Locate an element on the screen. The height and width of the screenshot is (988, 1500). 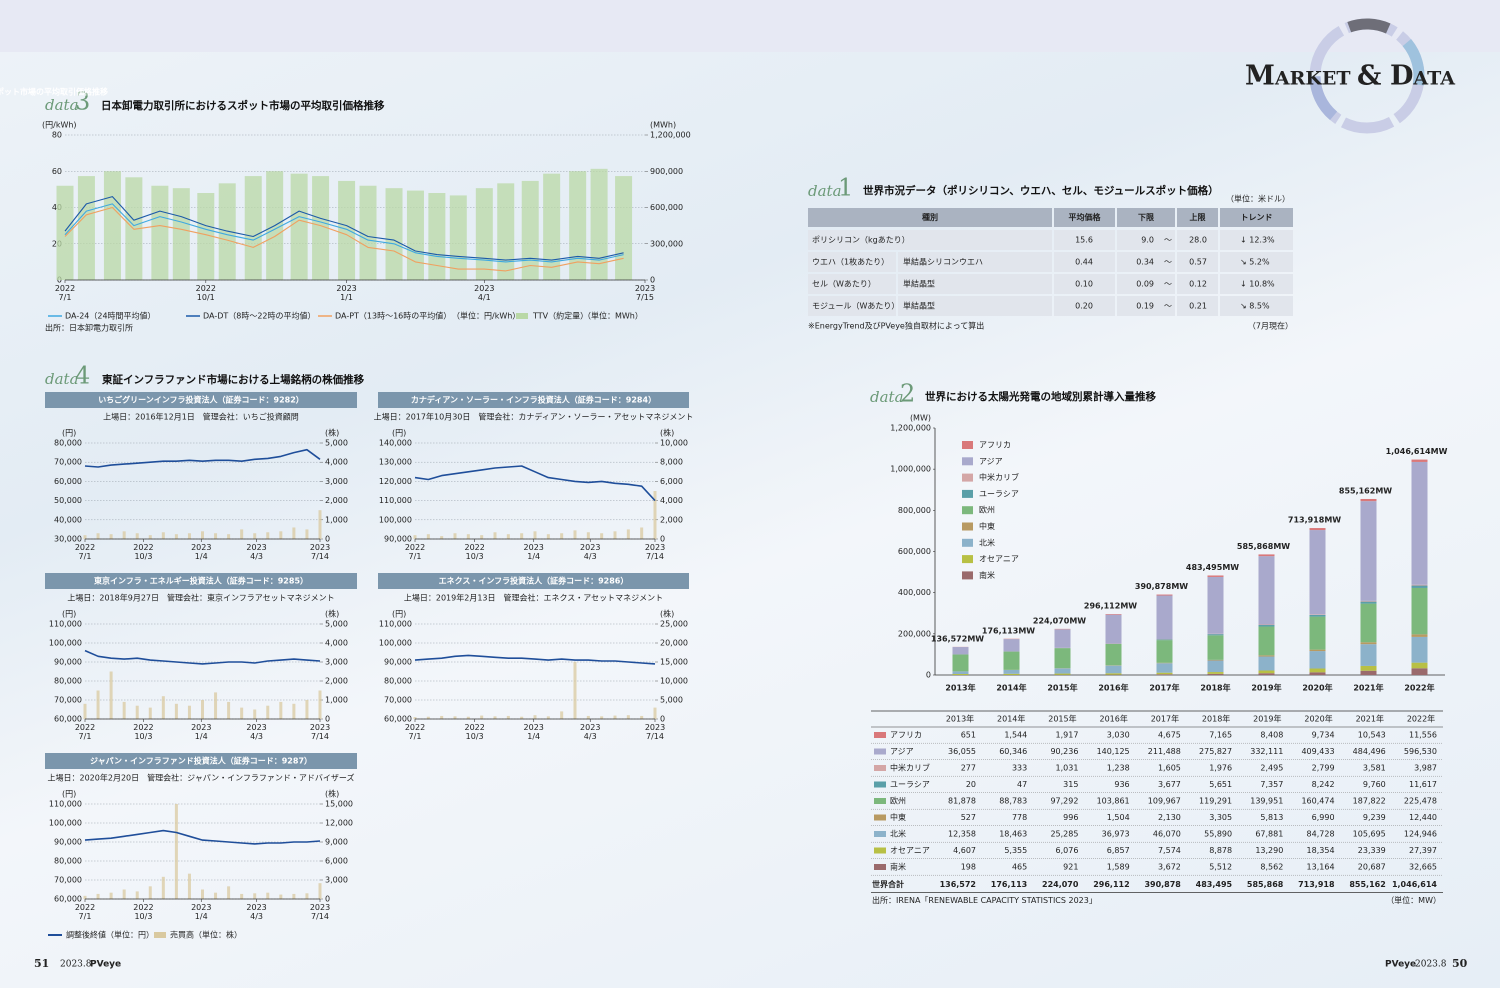
total-label: 713,918MW is located at coordinates (1314, 520).